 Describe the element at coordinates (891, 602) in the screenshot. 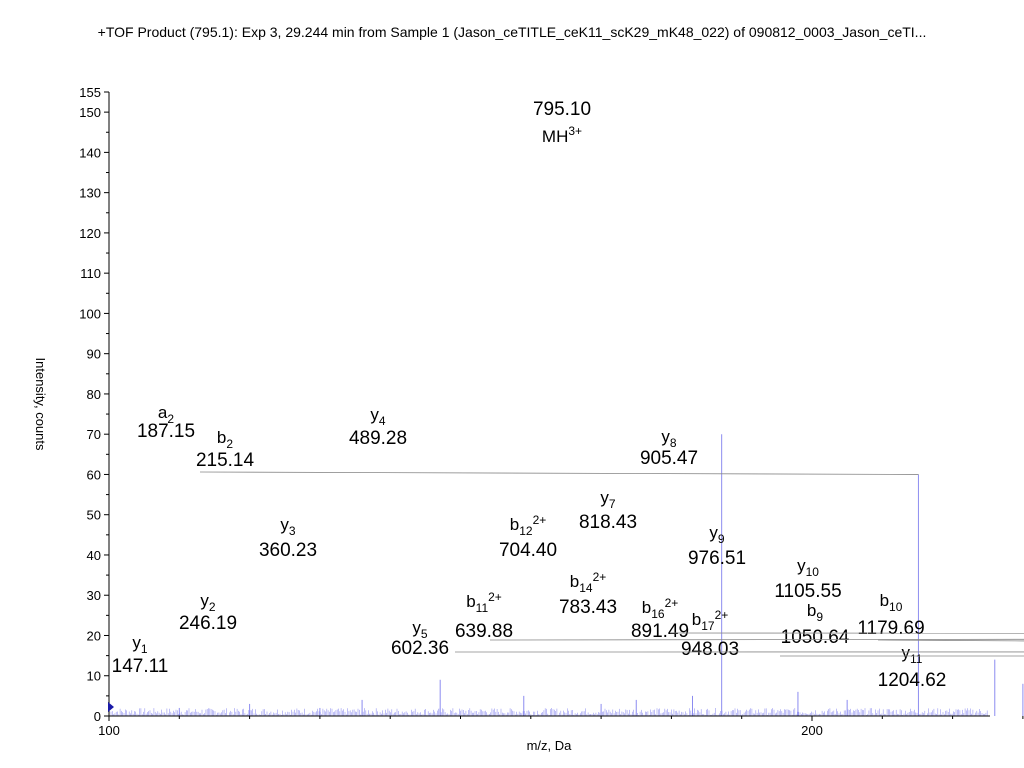

I see `ion-label: b10` at that location.